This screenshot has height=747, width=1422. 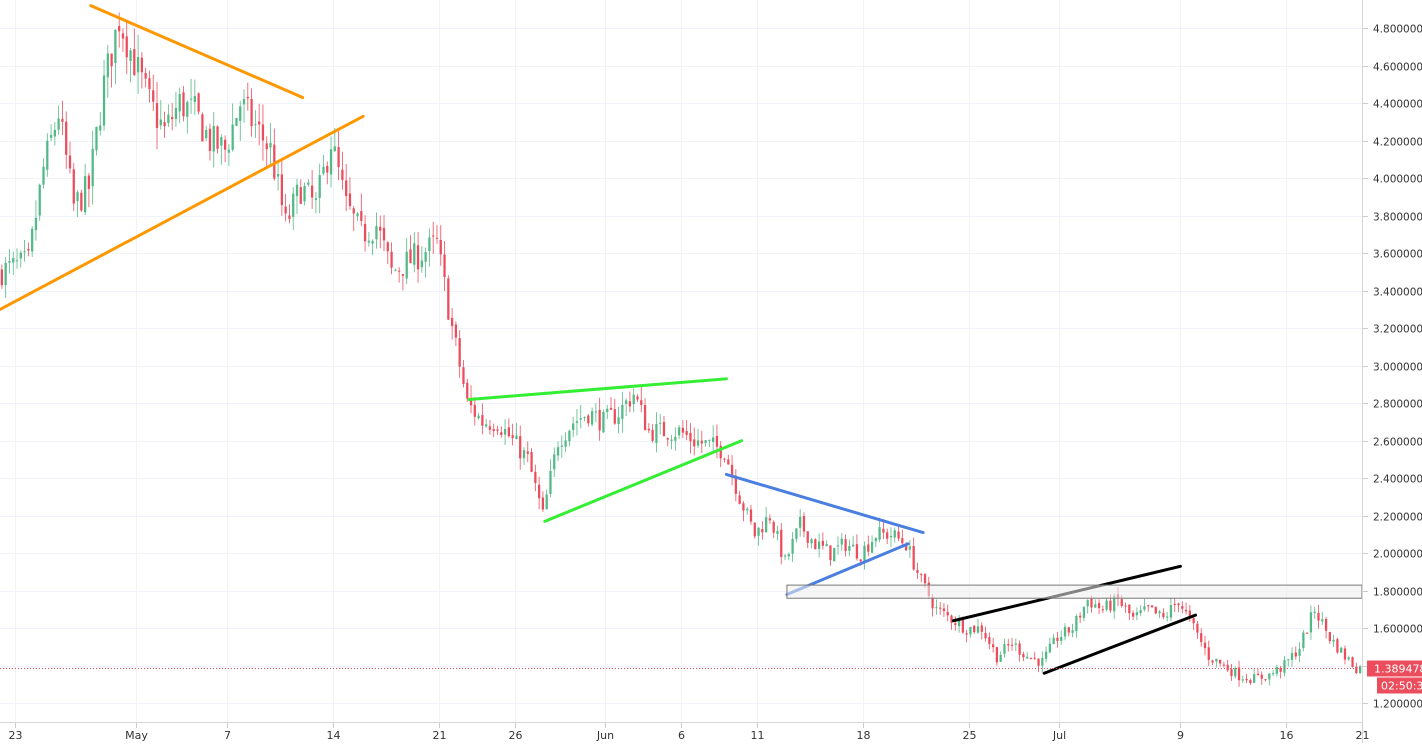 What do you see at coordinates (681, 735) in the screenshot?
I see `x-tick-label: 6` at bounding box center [681, 735].